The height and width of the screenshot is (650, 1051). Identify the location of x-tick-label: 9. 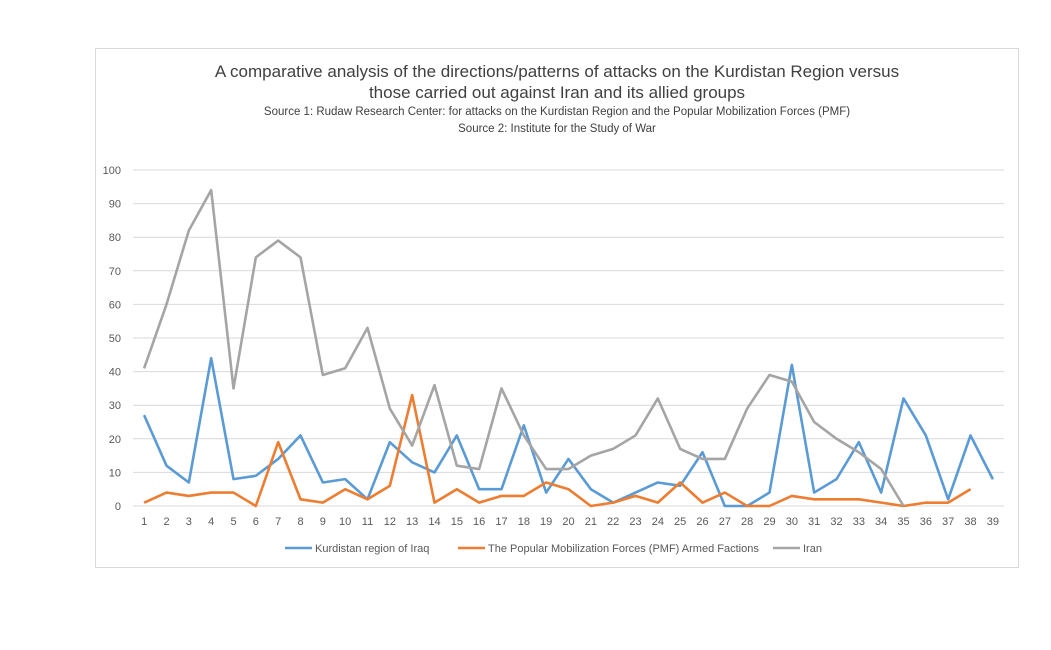
(323, 522).